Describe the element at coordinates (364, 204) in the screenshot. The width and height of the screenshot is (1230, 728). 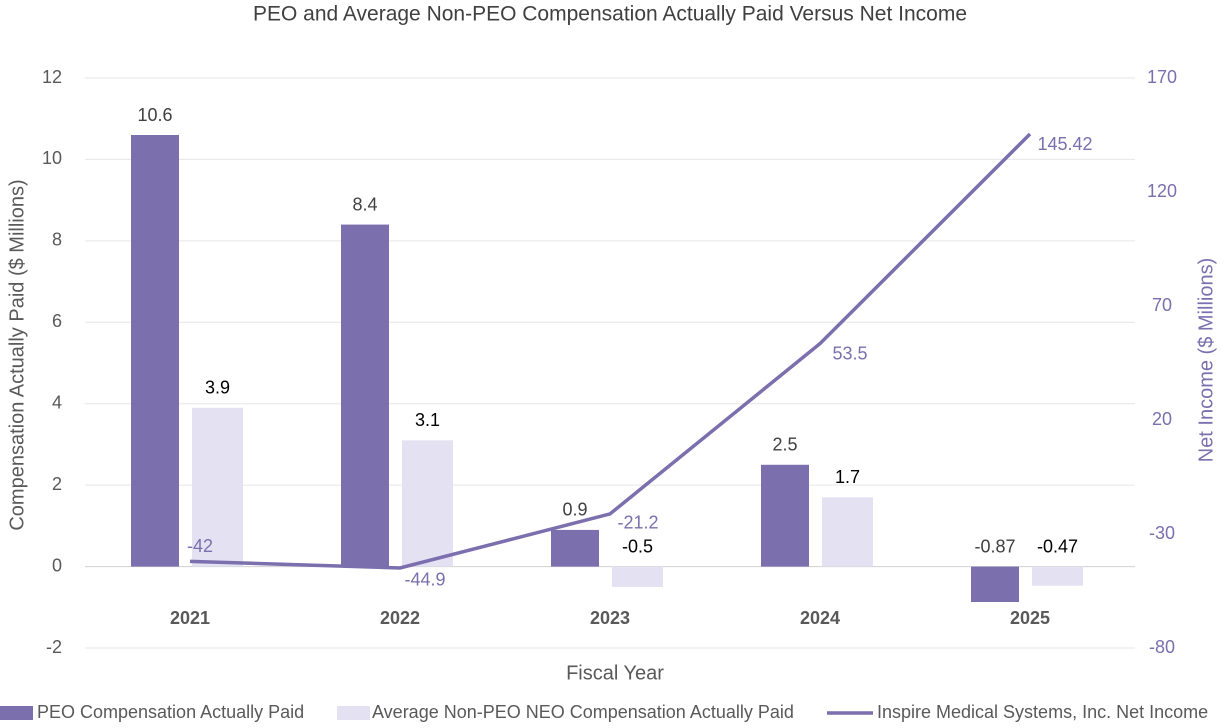
I see `data-label: 8.4` at that location.